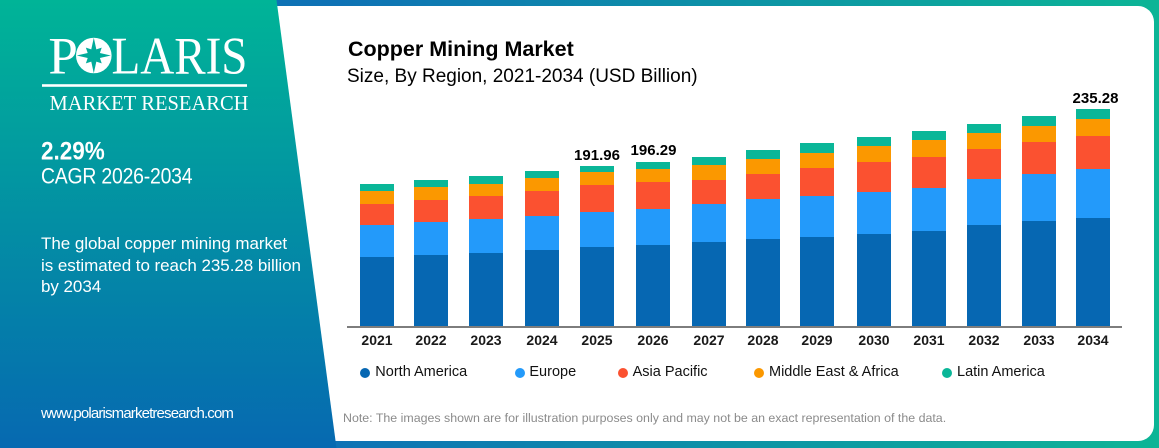 The height and width of the screenshot is (448, 1159). What do you see at coordinates (149, 103) in the screenshot?
I see `svg-text: MARKET RESEARCH` at bounding box center [149, 103].